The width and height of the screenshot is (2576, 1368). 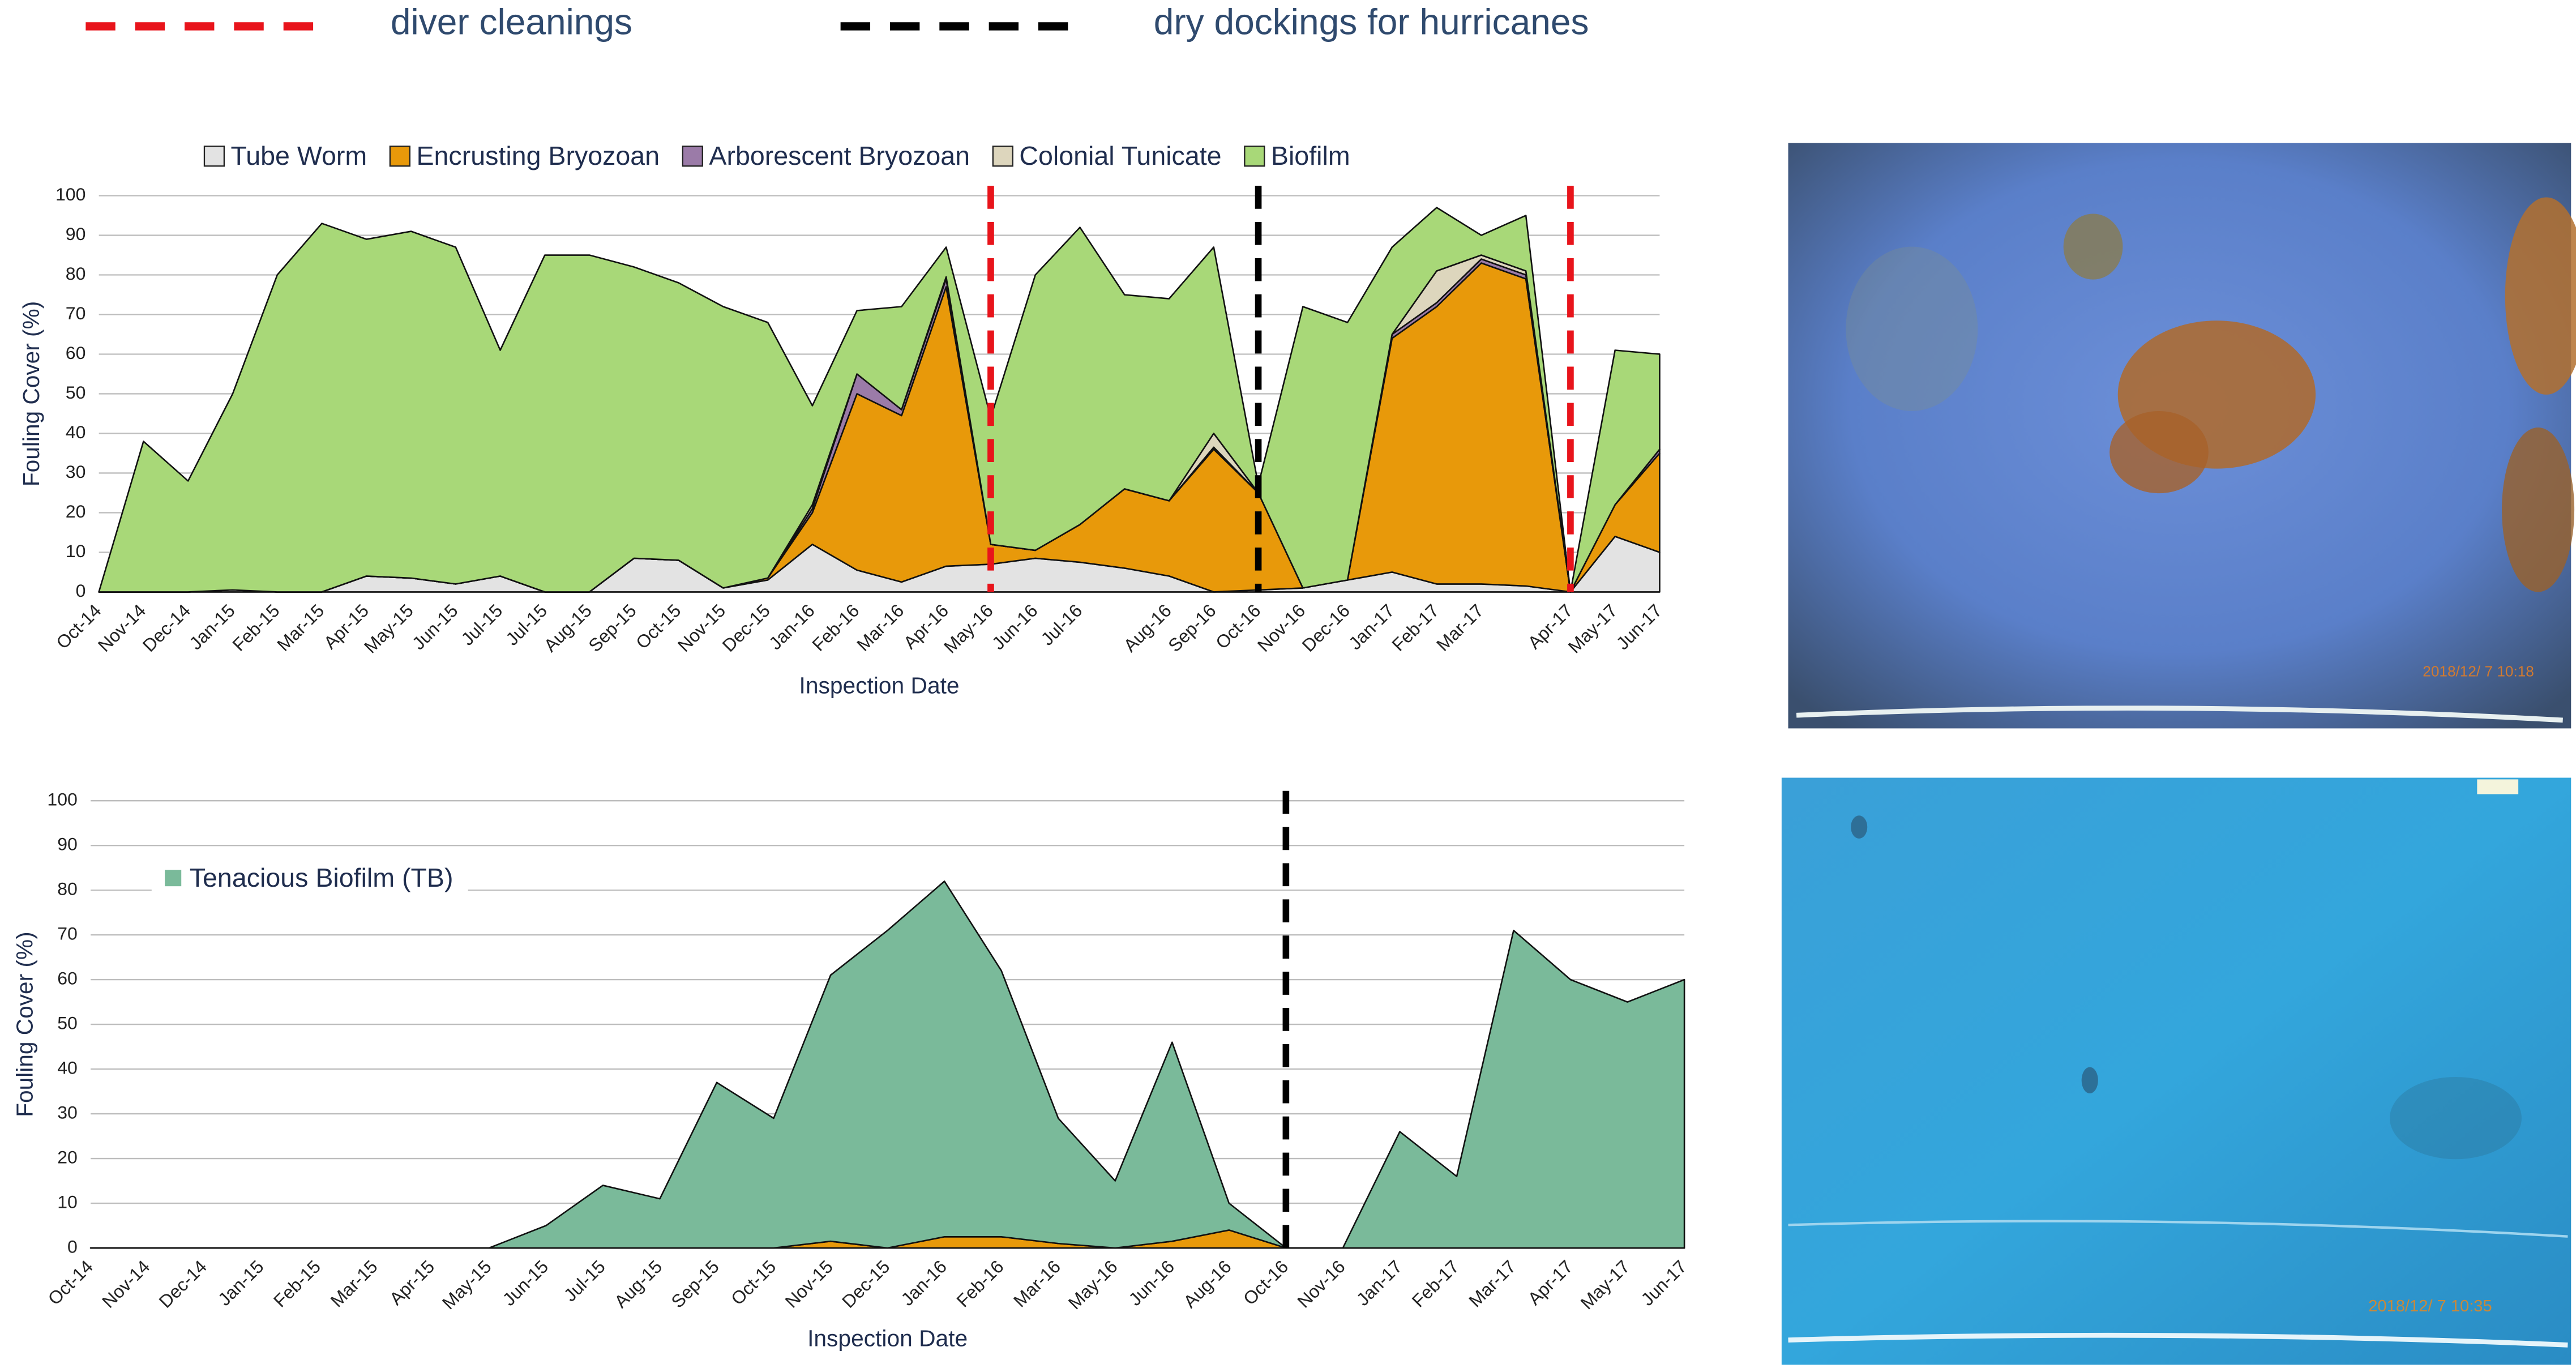 I want to click on photo-timestamp: 2018/12/ 7 10:35, so click(x=2430, y=1306).